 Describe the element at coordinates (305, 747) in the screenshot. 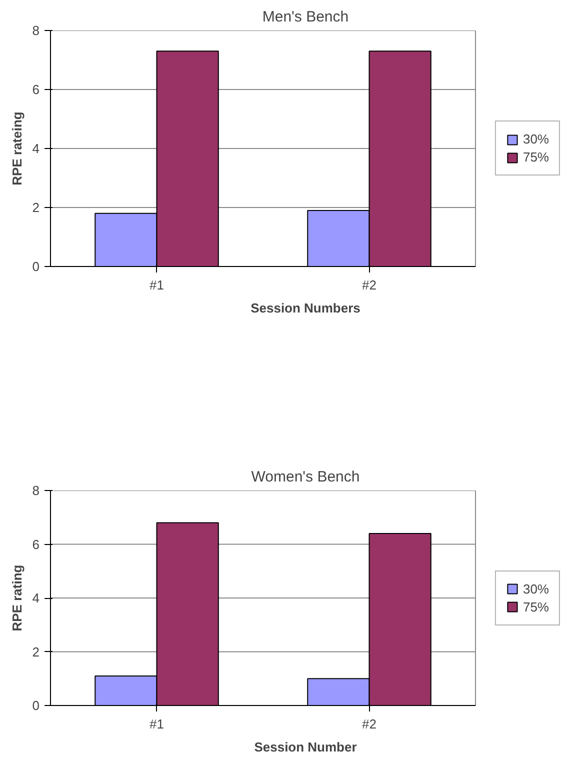

I see `x-axis-title: Session Number` at that location.